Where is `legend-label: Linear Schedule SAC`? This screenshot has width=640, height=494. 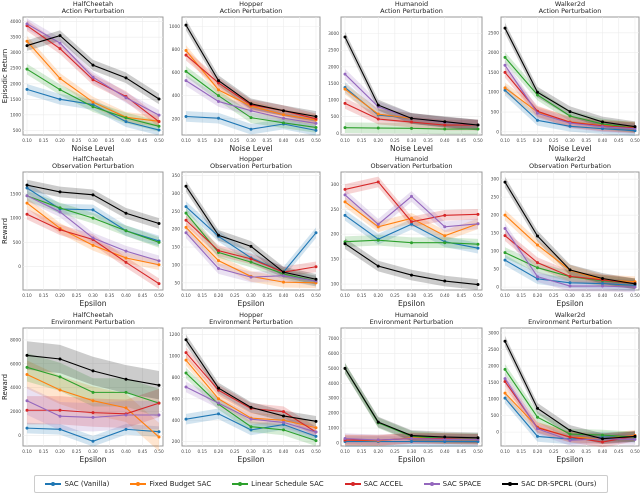 legend-label: Linear Schedule SAC is located at coordinates (287, 484).